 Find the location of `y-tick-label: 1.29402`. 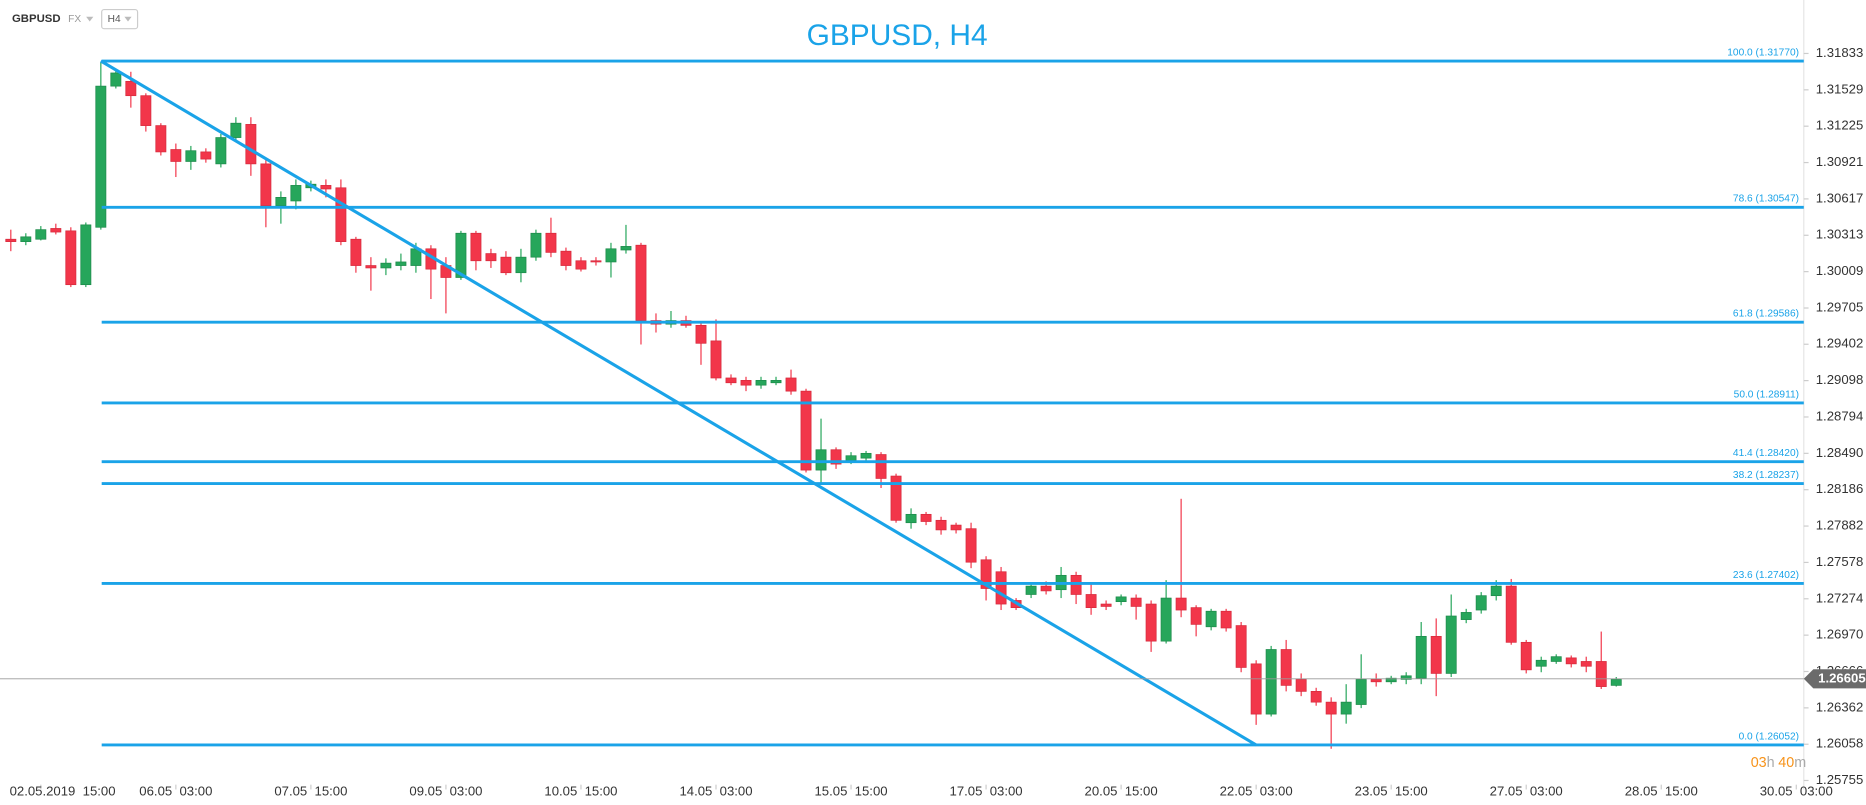

y-tick-label: 1.29402 is located at coordinates (1840, 343).